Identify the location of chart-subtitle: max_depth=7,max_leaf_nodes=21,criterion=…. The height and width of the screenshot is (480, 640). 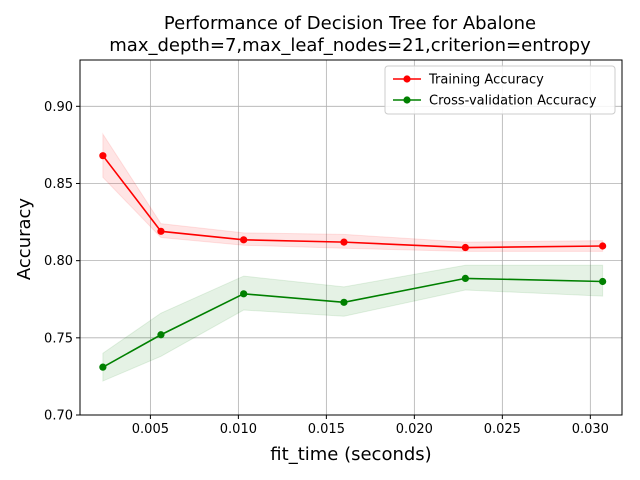
(350, 45).